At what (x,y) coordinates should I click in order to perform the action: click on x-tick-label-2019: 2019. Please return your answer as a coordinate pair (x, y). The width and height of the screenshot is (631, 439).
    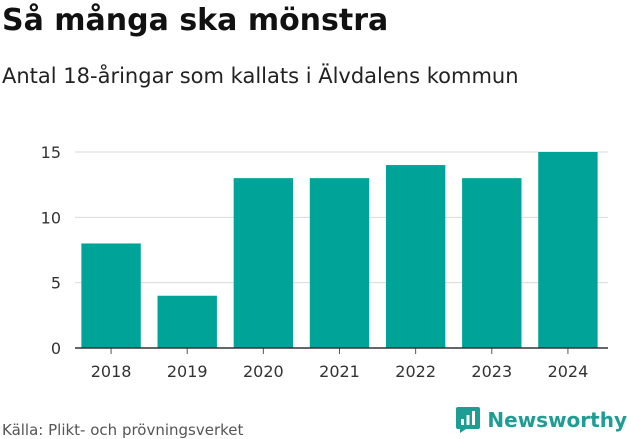
    Looking at the image, I should click on (187, 371).